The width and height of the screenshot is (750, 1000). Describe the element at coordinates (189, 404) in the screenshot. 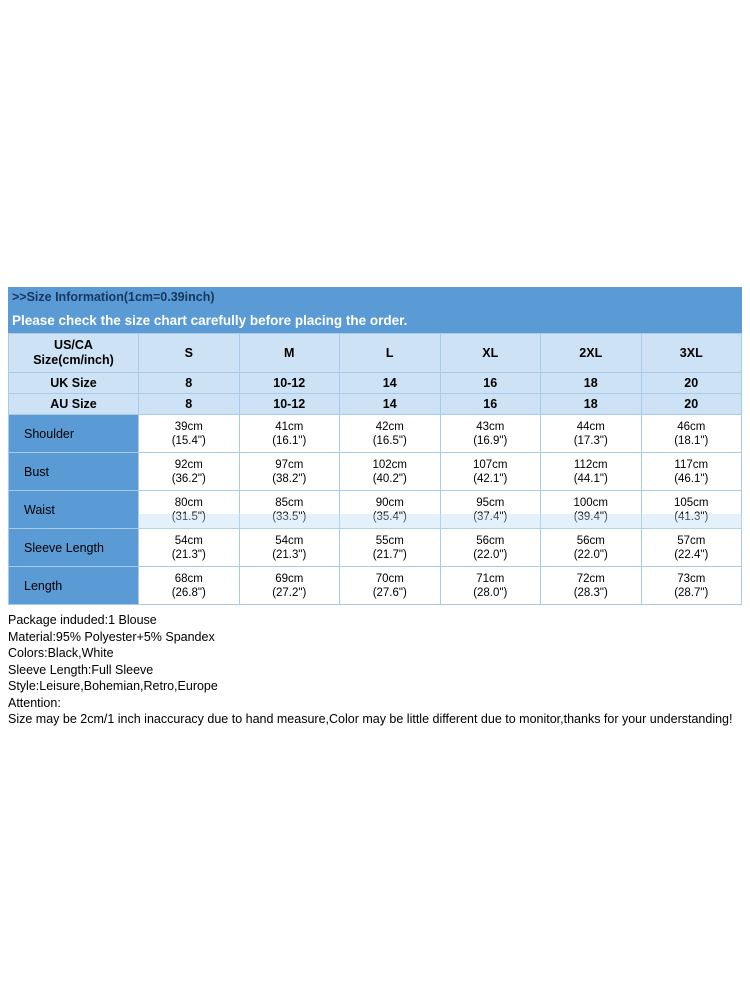

I see `au-size-value: 8` at that location.